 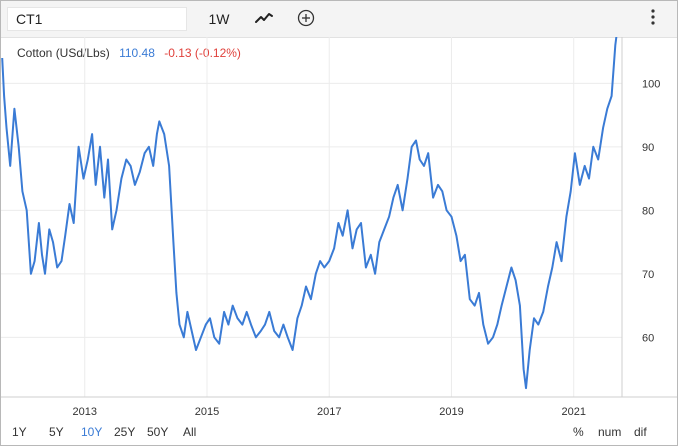 What do you see at coordinates (190, 432) in the screenshot?
I see `range-all-button: All` at bounding box center [190, 432].